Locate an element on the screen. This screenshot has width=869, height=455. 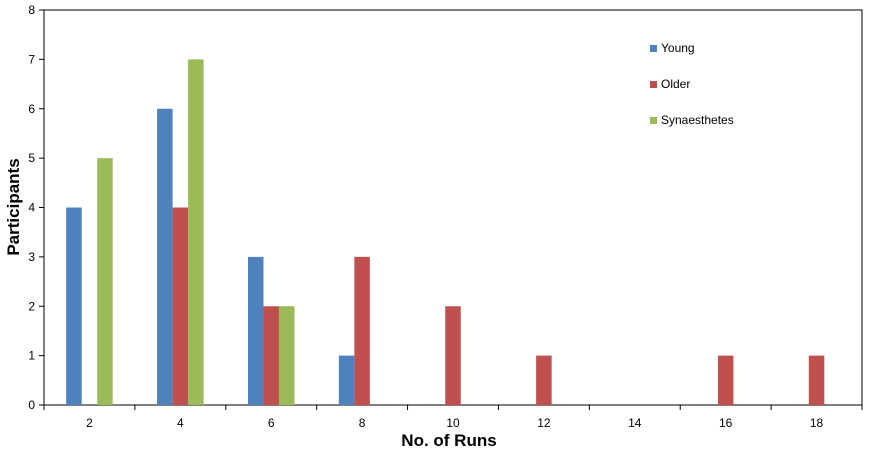
y-tick-label: 5 is located at coordinates (31, 158).